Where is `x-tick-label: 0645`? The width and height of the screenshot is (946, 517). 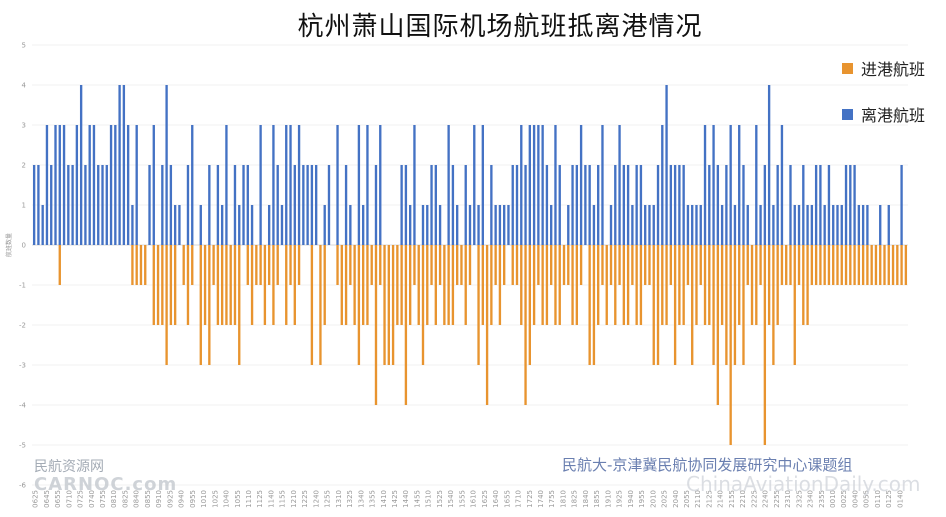 x-tick-label: 0645 is located at coordinates (47, 499).